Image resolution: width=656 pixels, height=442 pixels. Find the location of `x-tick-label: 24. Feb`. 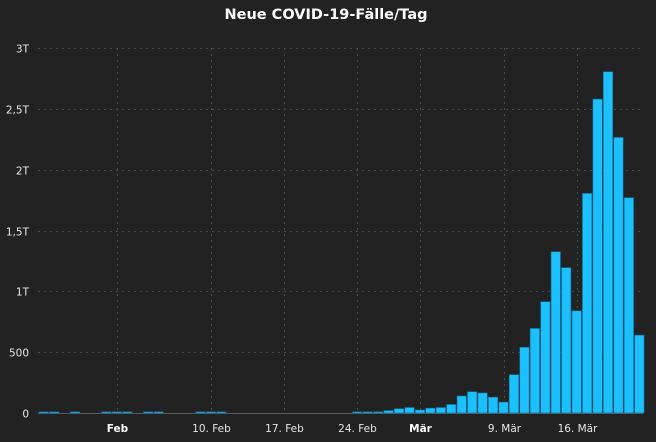

x-tick-label: 24. Feb is located at coordinates (357, 429).